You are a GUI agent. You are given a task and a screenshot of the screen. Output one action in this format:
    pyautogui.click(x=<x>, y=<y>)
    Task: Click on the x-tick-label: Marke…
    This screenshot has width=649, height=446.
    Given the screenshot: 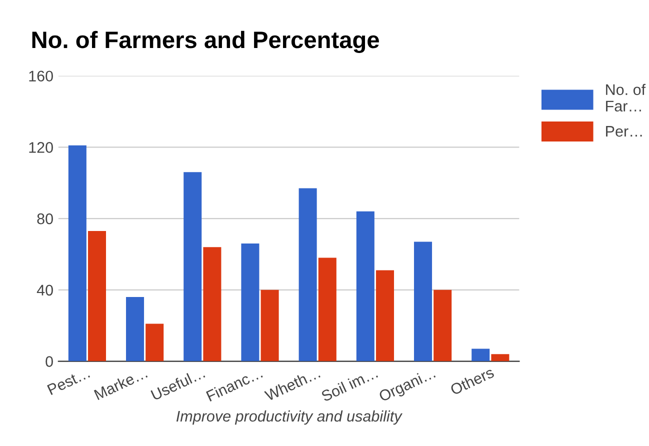 What is the action you would take?
    pyautogui.click(x=121, y=383)
    